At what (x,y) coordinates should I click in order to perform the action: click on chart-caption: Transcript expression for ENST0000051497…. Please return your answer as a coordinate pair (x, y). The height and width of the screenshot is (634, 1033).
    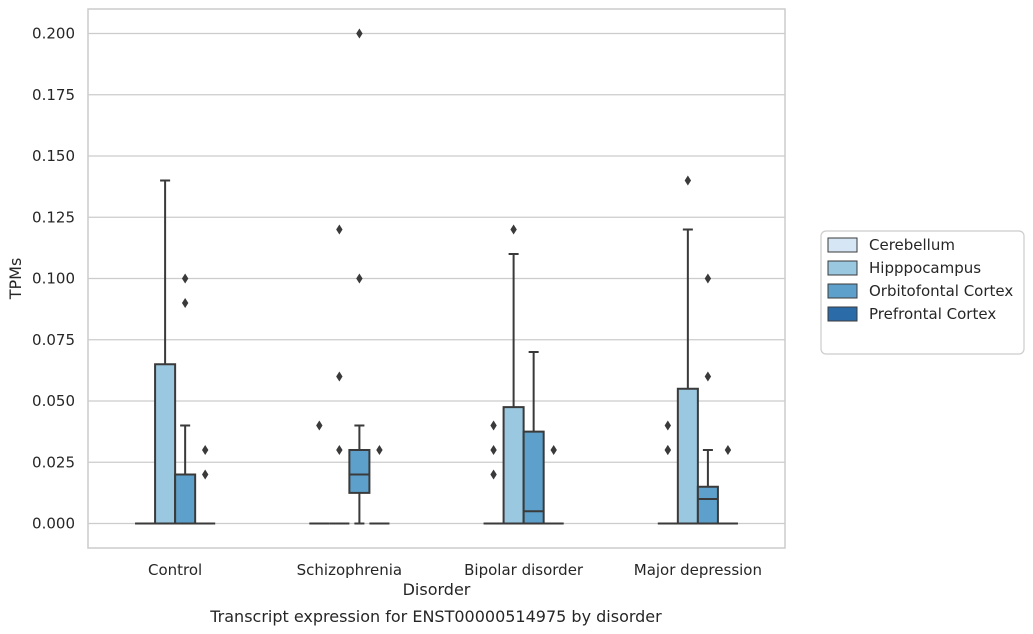
    Looking at the image, I should click on (435, 616).